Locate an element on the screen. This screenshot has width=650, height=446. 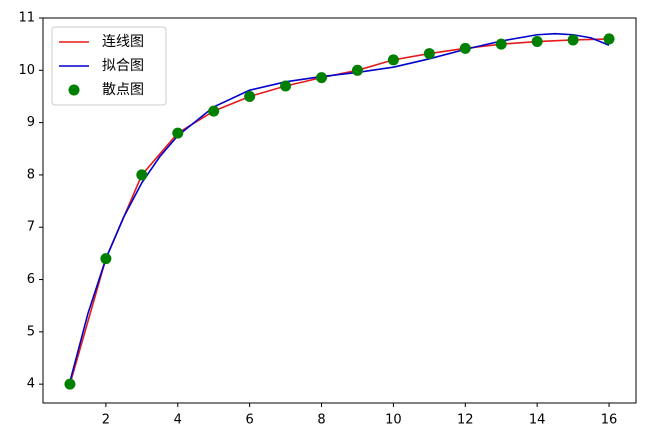
legend-box is located at coordinates (109, 66).